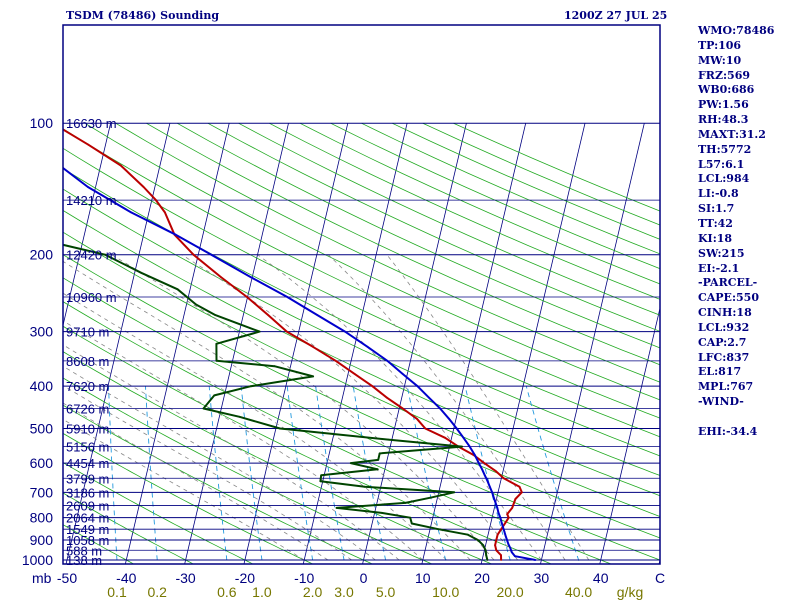 This screenshot has width=800, height=600. Describe the element at coordinates (723, 120) in the screenshot. I see `index-item: RH:48.3` at that location.